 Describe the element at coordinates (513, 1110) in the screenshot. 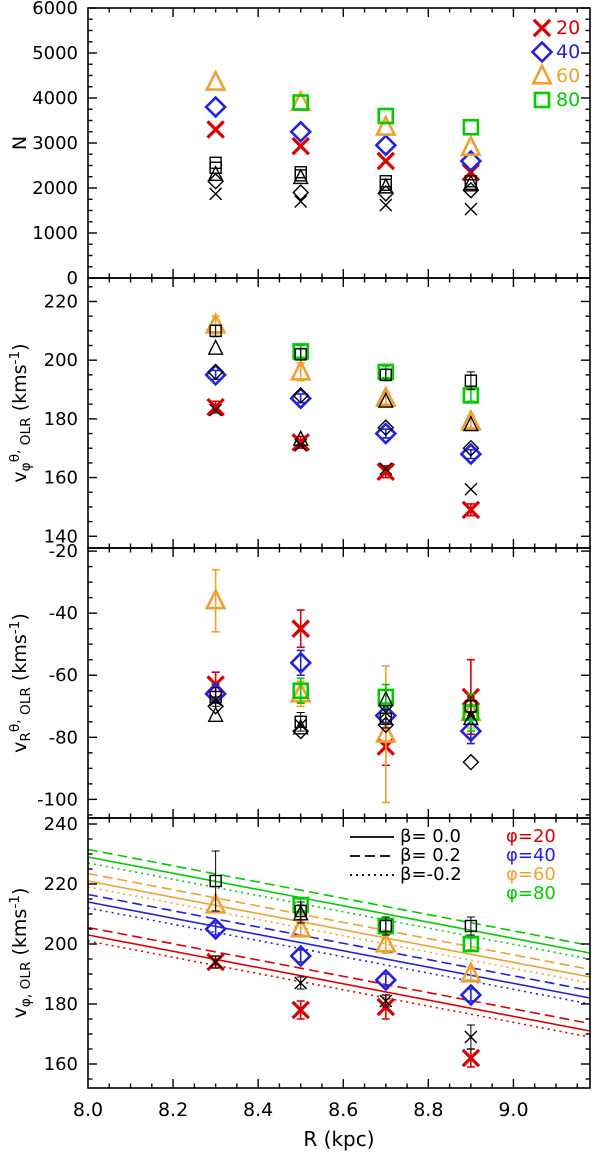

I see `x-tick-label: 9.0` at that location.